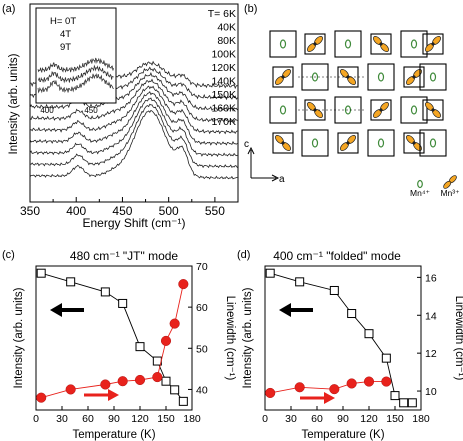 The width and height of the screenshot is (463, 441). Describe the element at coordinates (215, 211) in the screenshot. I see `x-tick-label-a: 550` at that location.